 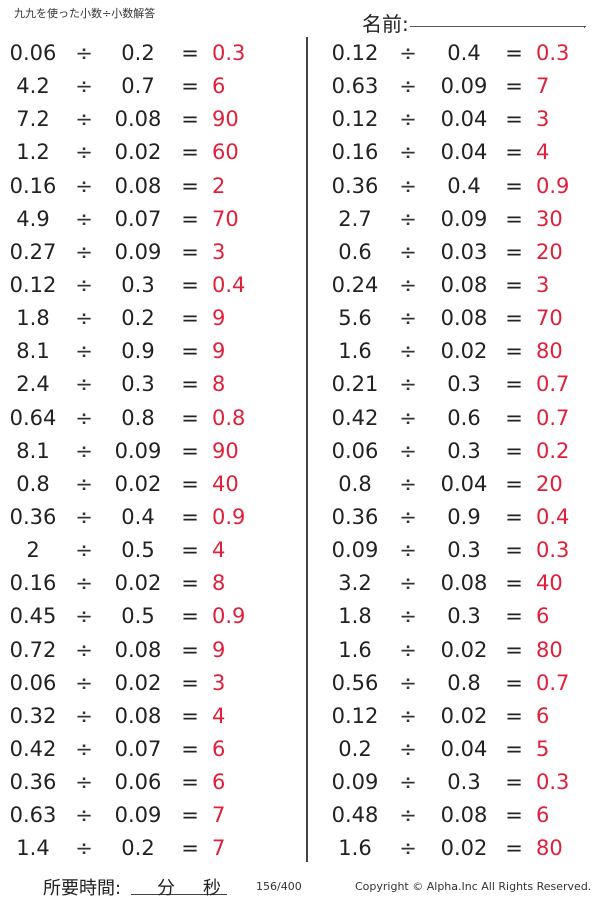 I want to click on answer: 7, so click(x=543, y=86).